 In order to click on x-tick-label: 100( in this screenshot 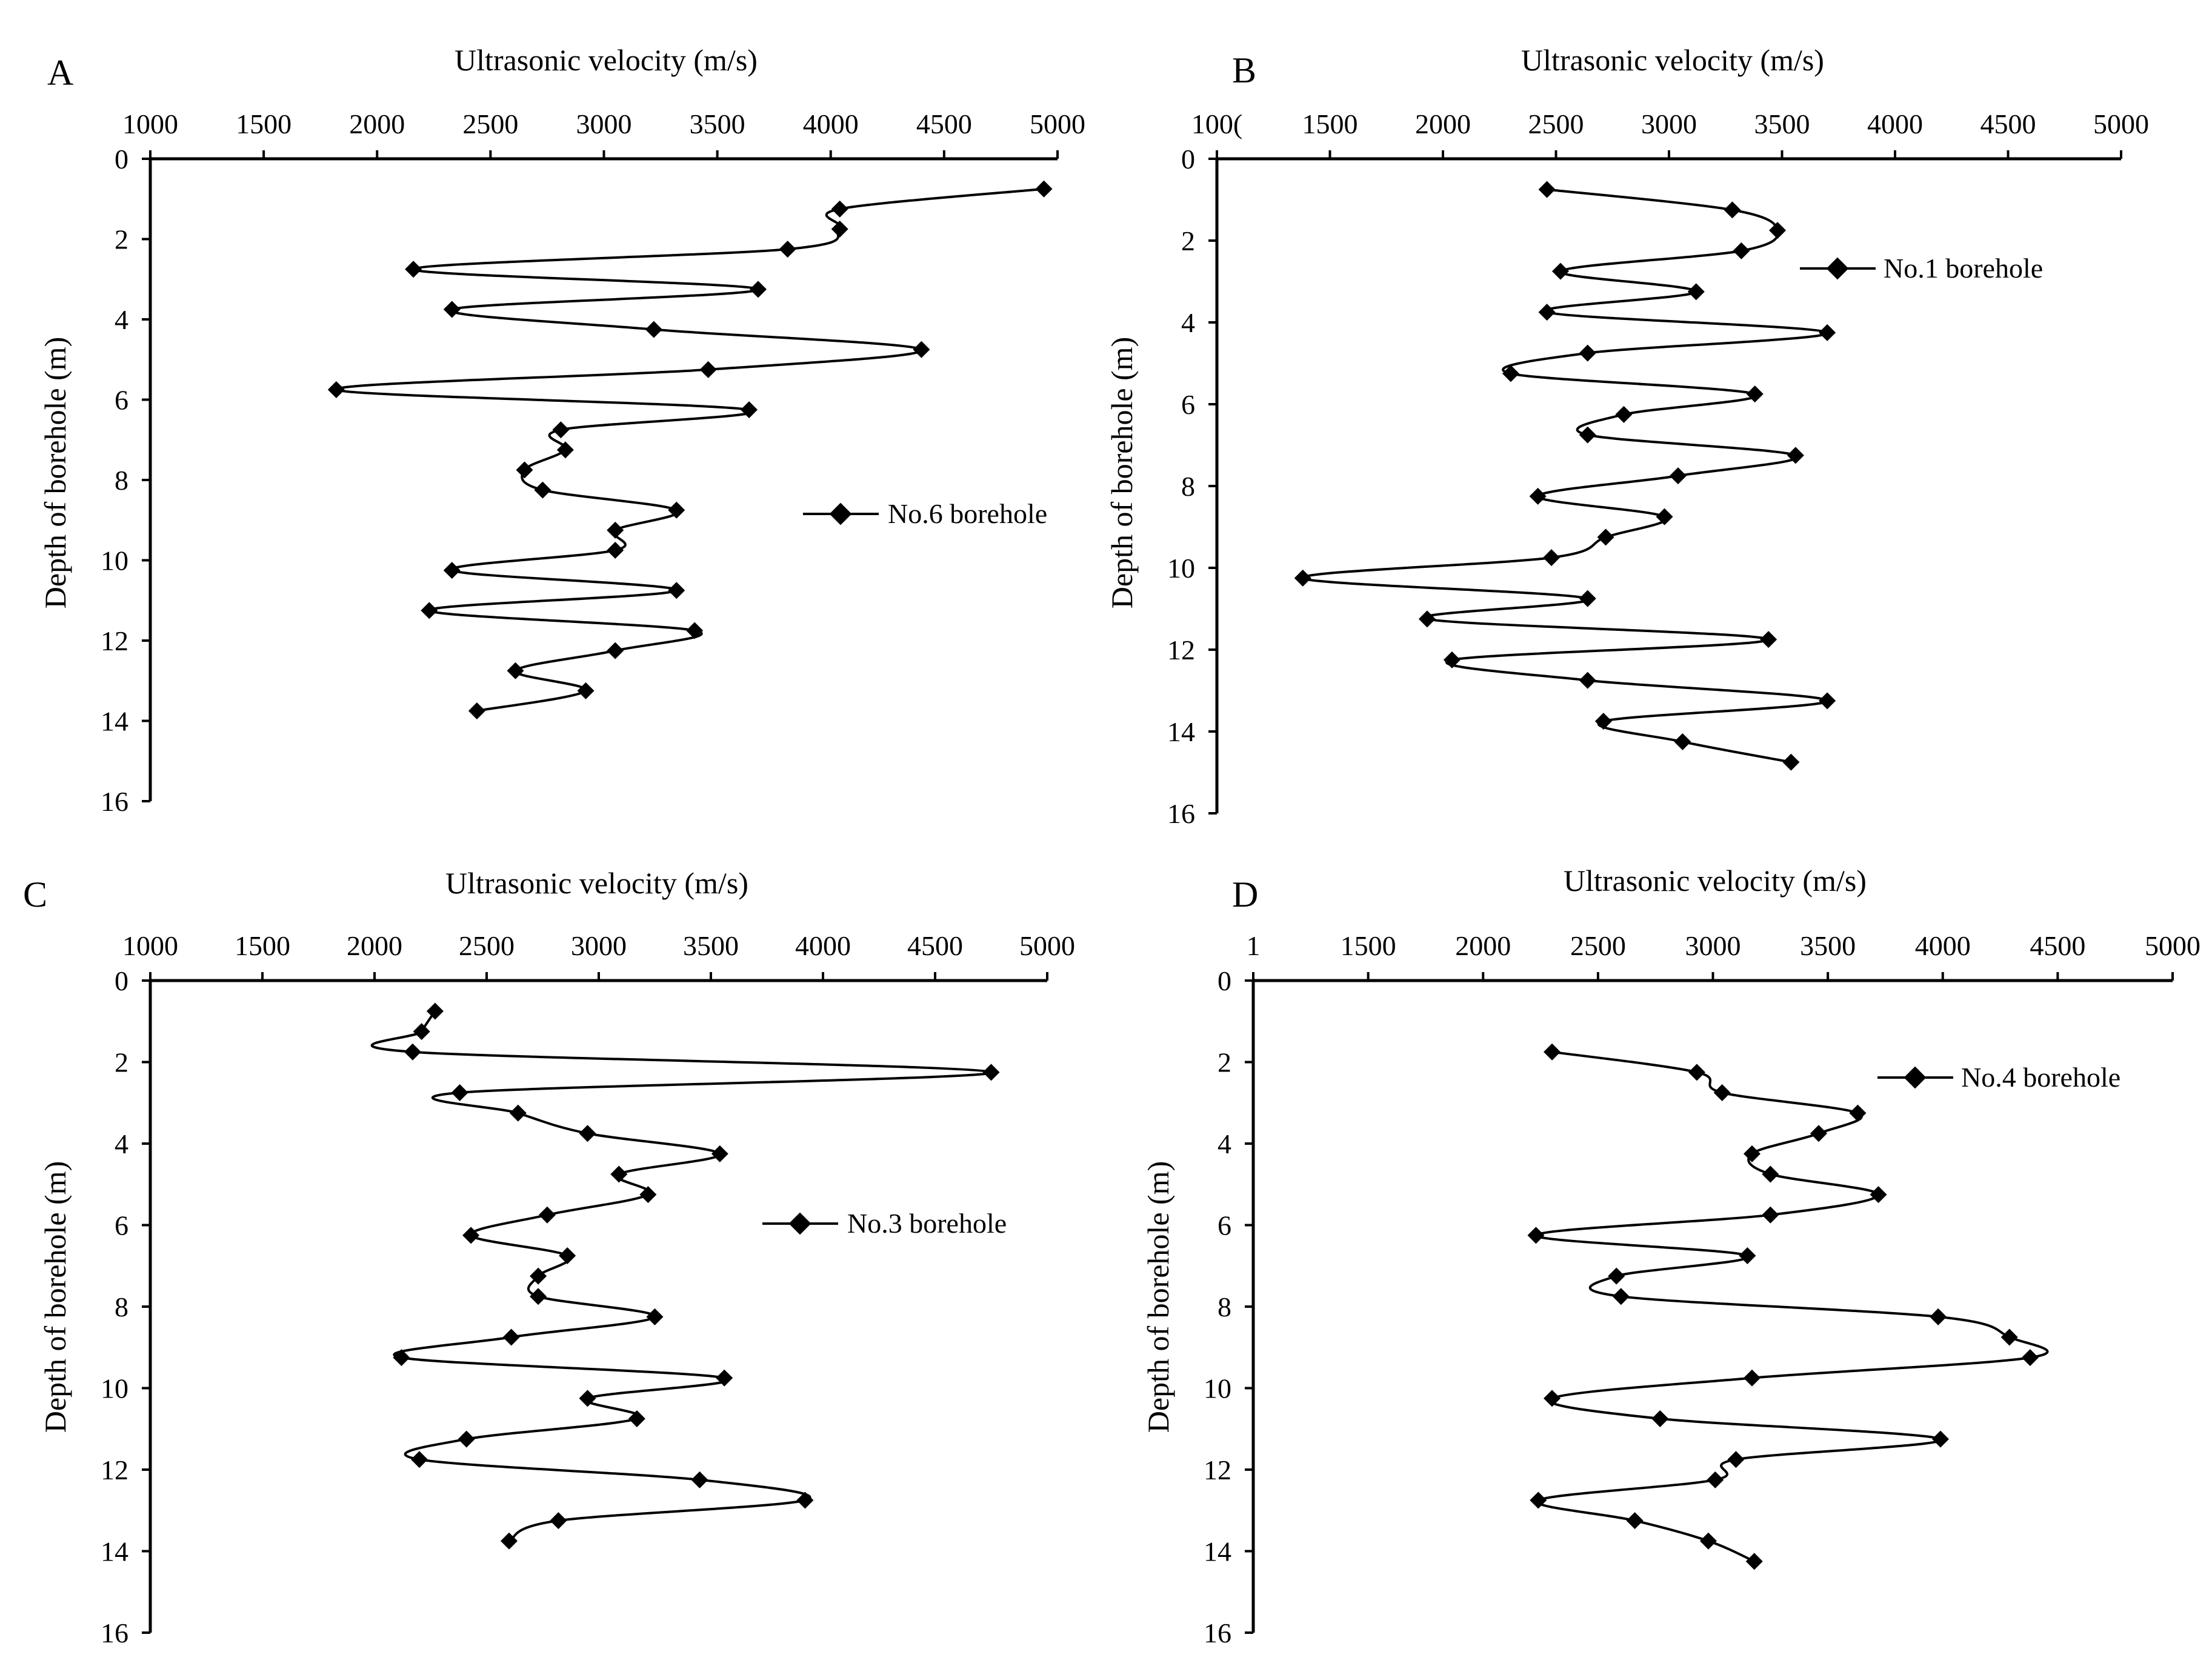, I will do `click(1216, 124)`.